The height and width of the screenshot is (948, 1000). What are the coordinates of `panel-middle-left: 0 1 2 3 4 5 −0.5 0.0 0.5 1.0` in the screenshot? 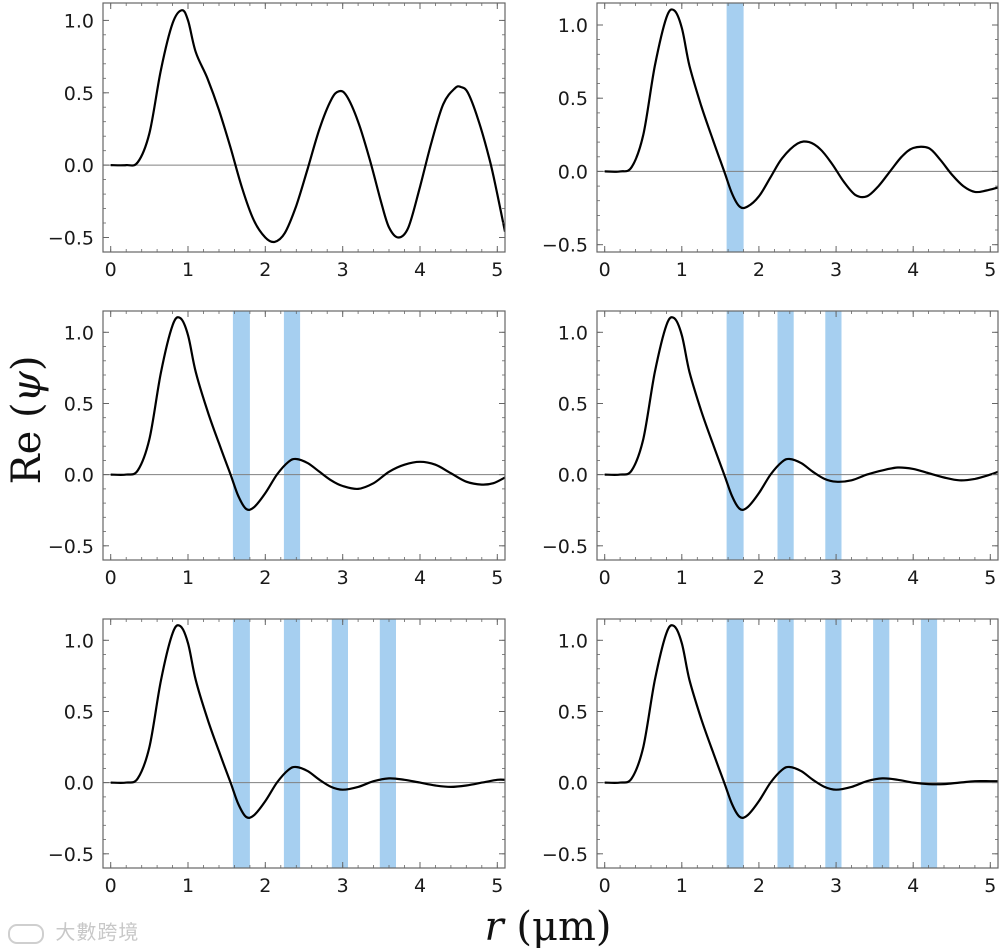 It's located at (277, 449).